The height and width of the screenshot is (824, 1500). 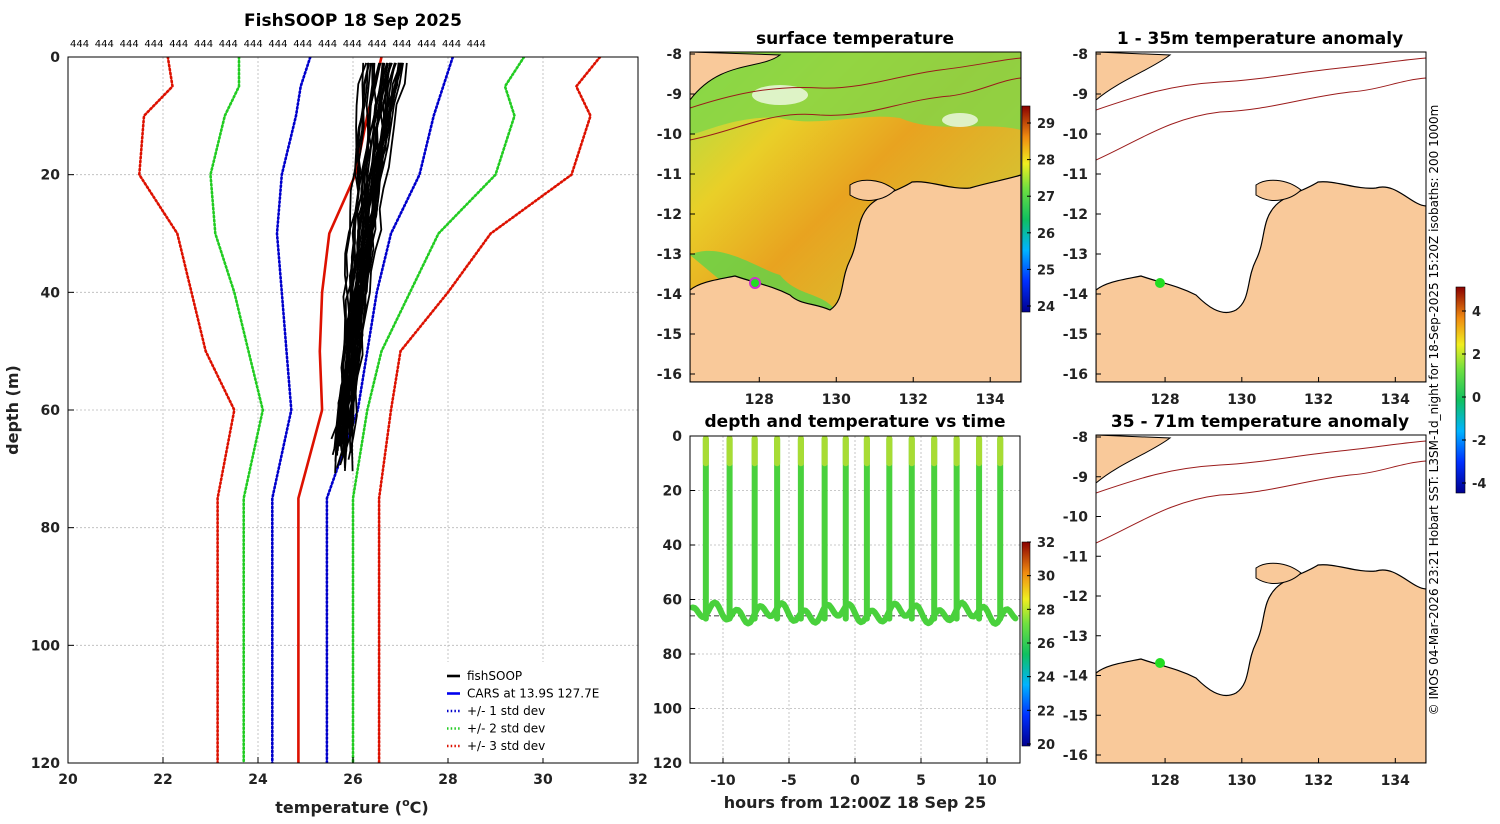 What do you see at coordinates (855, 422) in the screenshot?
I see `time-title: depth and temperature vs time` at bounding box center [855, 422].